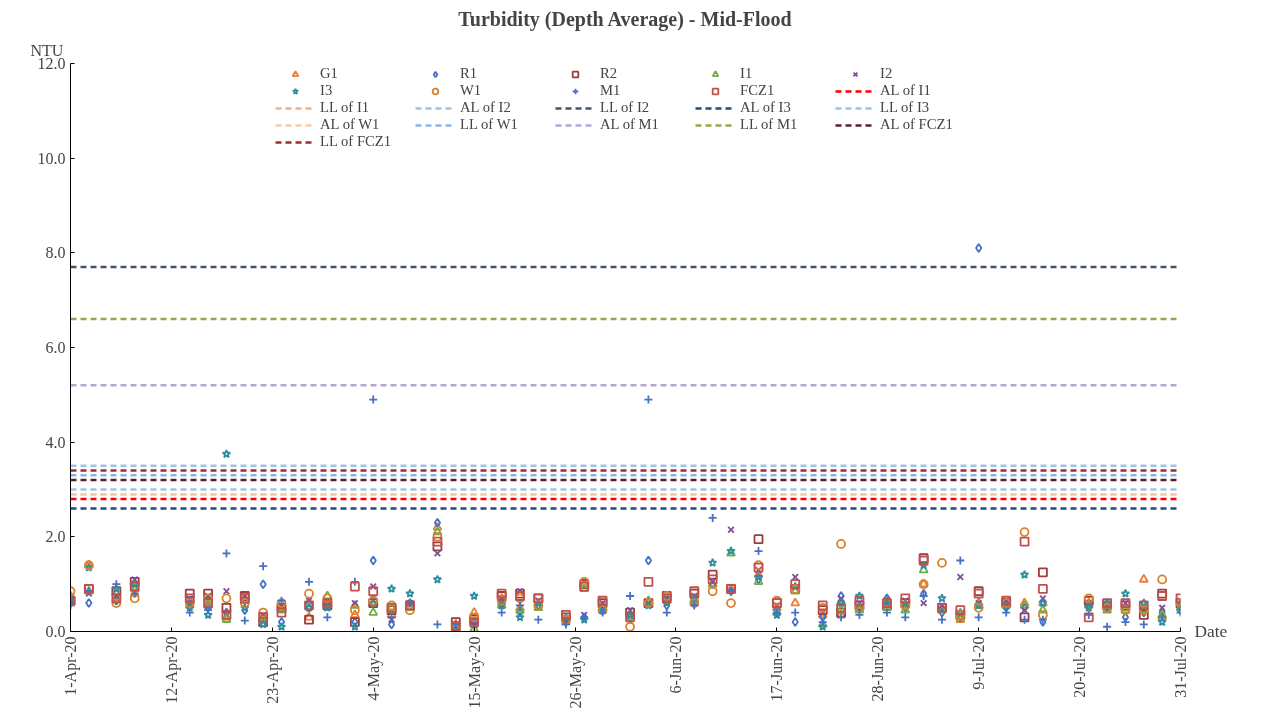  Describe the element at coordinates (878, 669) in the screenshot. I see `x-tick-label: 28-Jun-20` at that location.